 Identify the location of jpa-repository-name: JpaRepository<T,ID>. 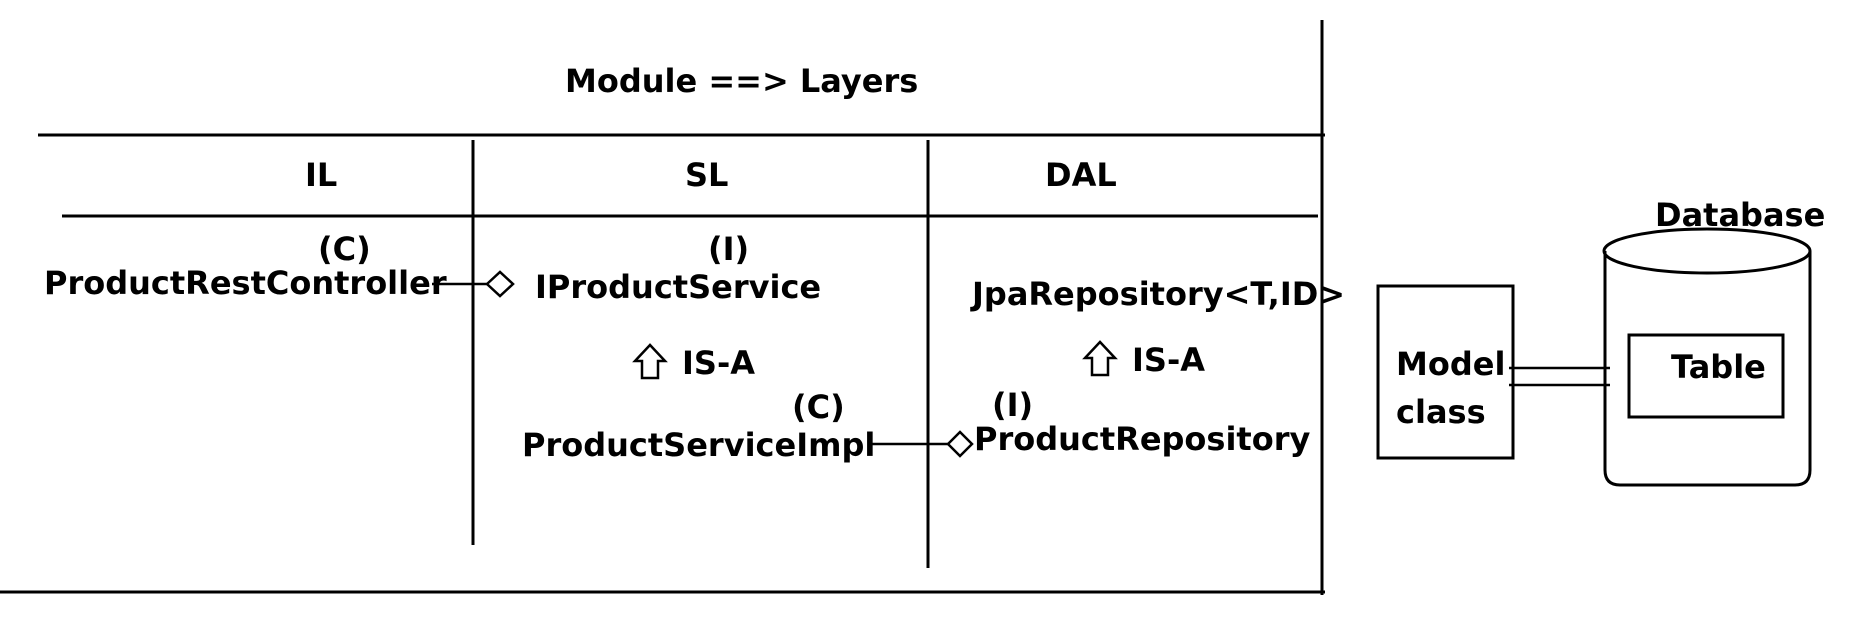
(1157, 294).